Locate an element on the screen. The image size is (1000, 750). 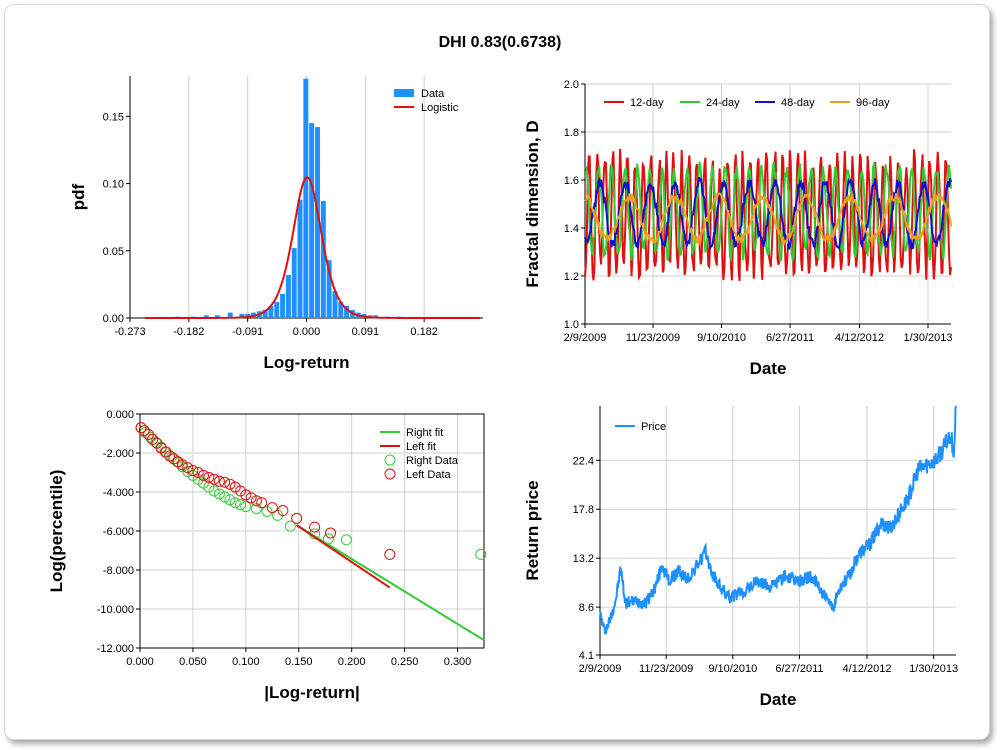
y-tick-label: 17.8 is located at coordinates (583, 510).